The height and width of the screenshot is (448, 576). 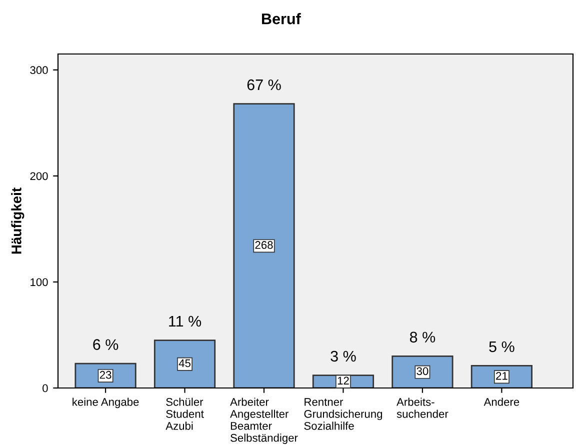 I want to click on x-tick-label: keine Angabe, so click(x=105, y=403).